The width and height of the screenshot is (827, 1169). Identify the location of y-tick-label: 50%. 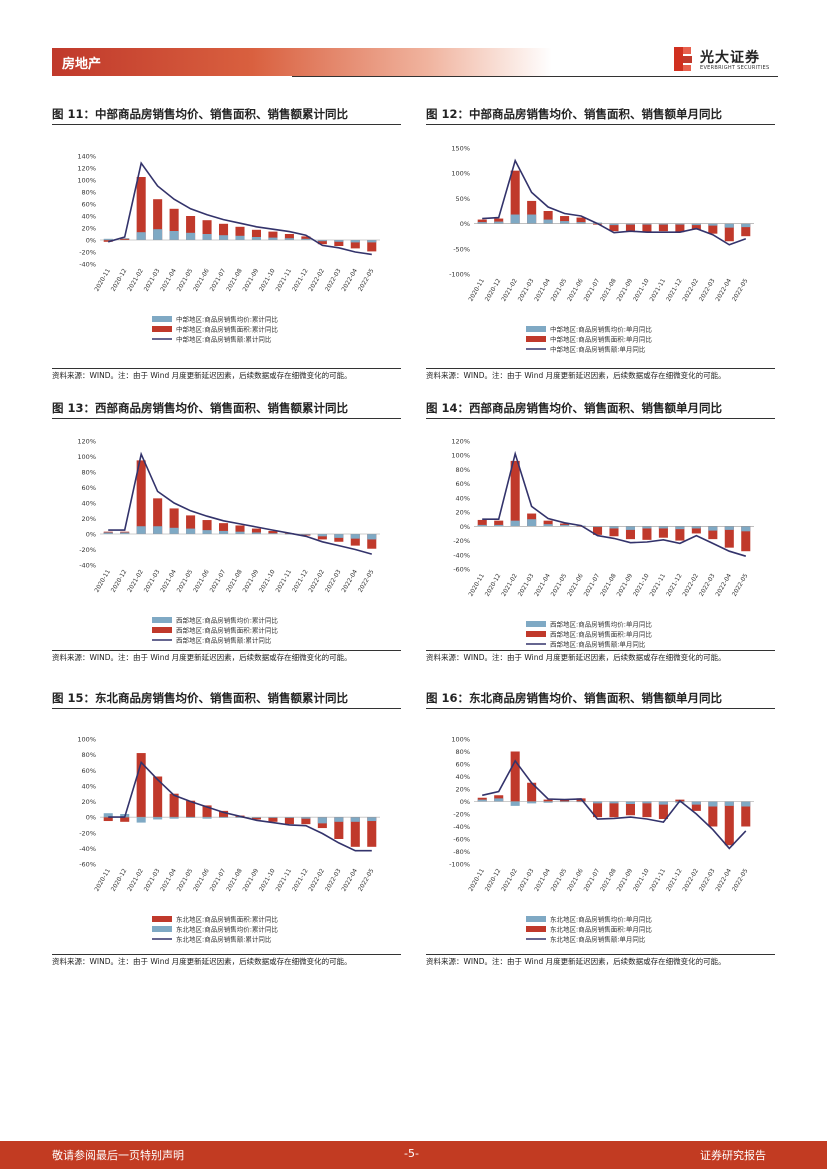
(463, 199).